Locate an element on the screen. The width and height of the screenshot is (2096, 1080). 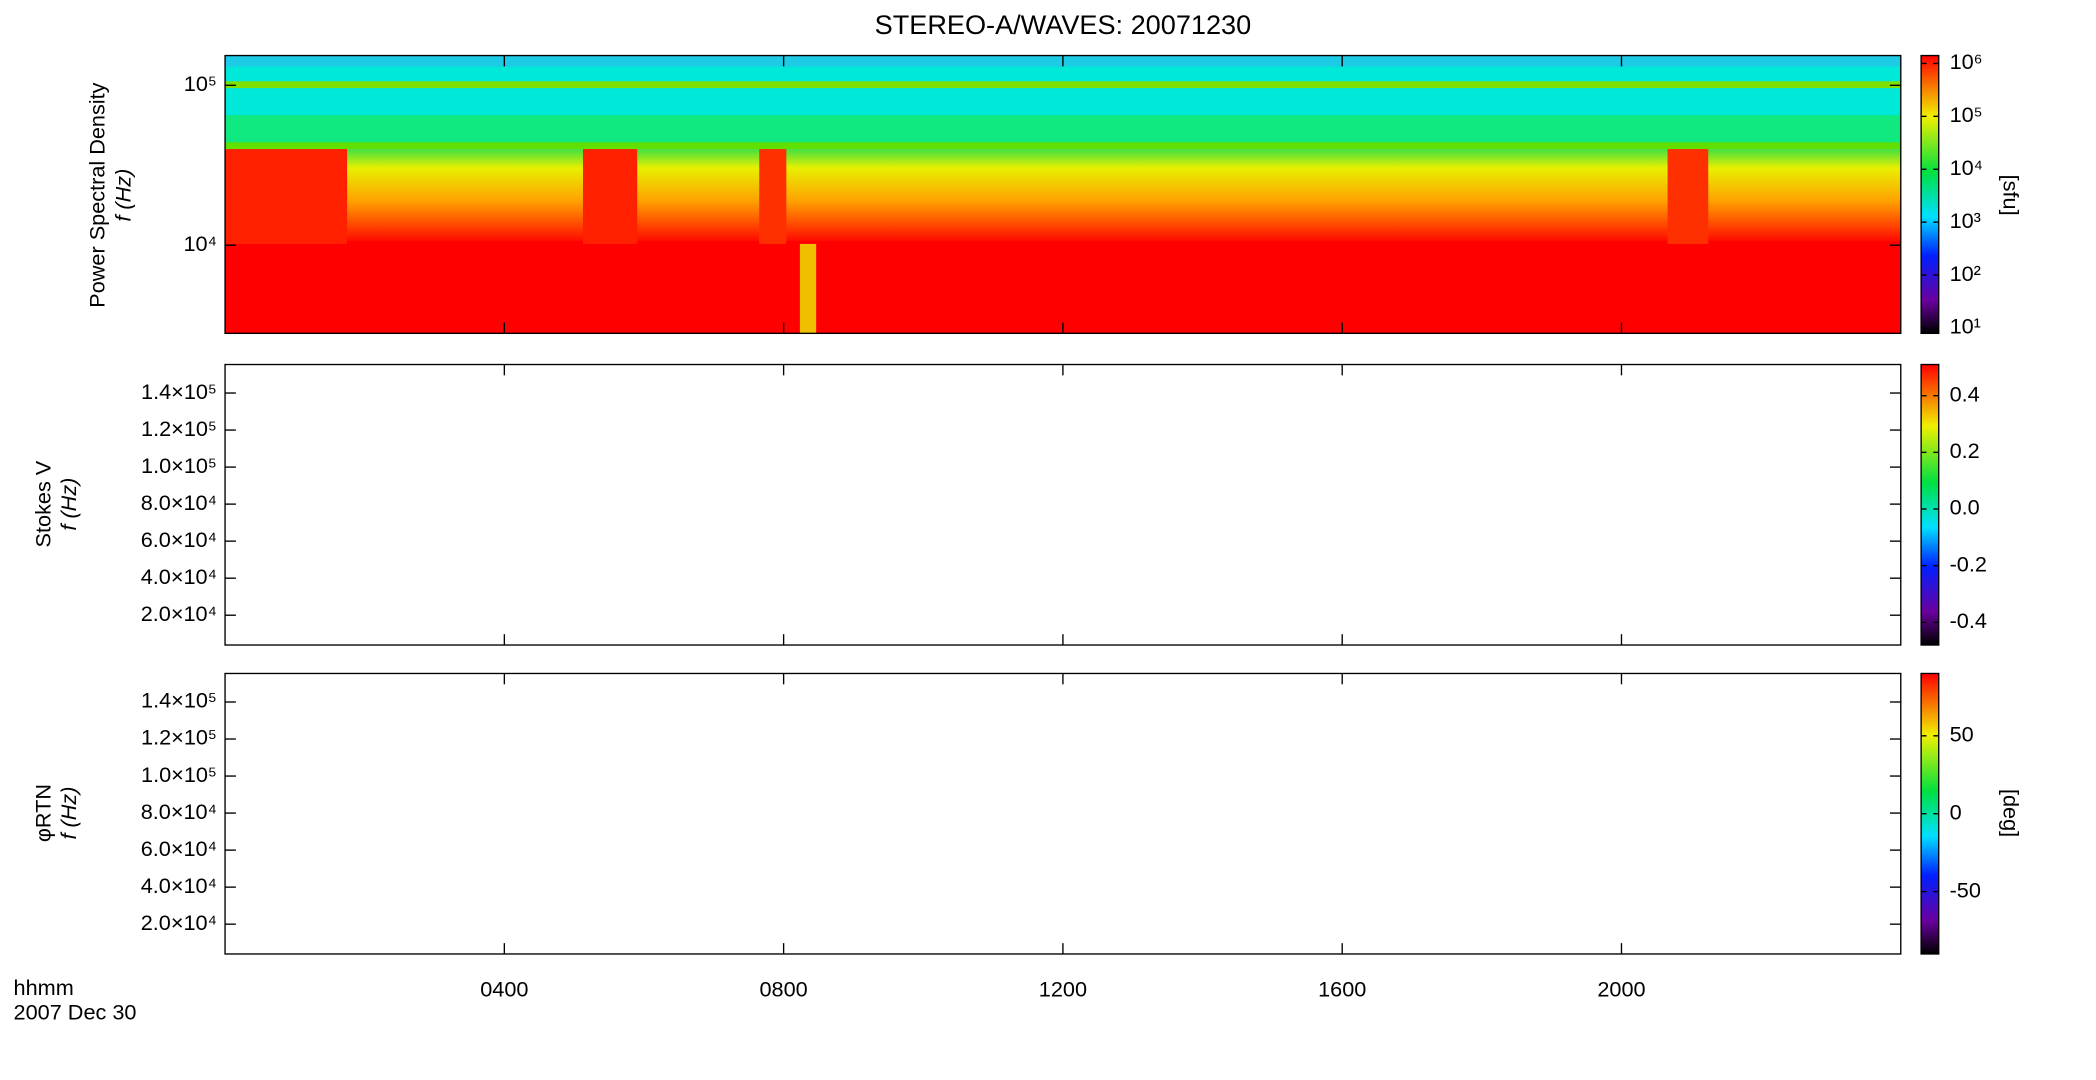
x-axis-label: 2007 Dec 30 is located at coordinates (75, 1011).